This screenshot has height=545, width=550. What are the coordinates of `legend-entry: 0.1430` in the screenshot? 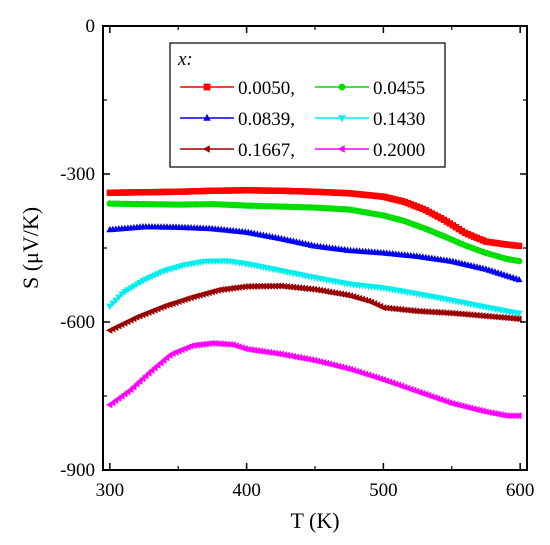 It's located at (370, 119).